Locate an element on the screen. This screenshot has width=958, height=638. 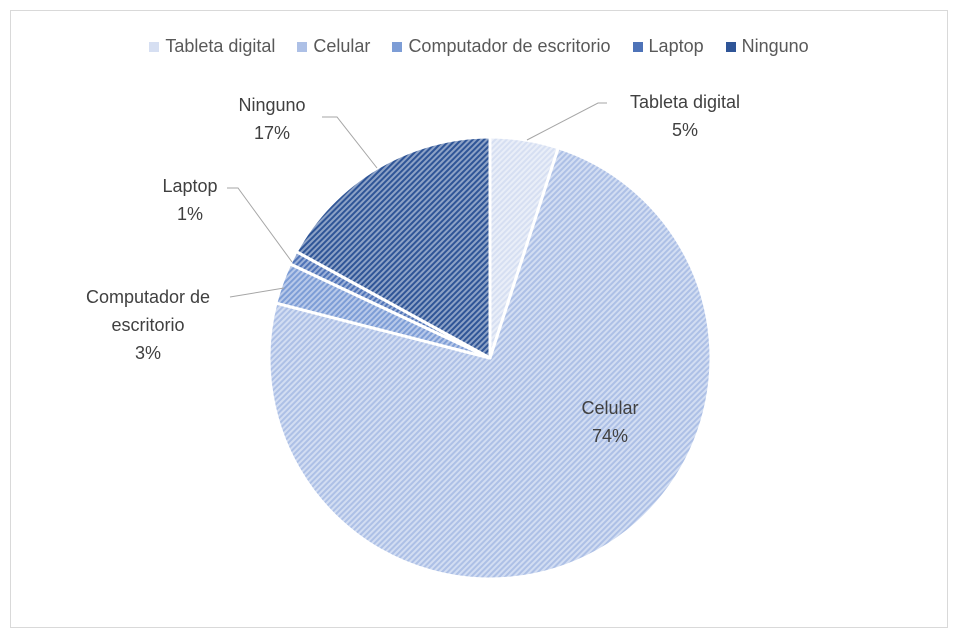
data-label-value: 5% is located at coordinates (684, 130).